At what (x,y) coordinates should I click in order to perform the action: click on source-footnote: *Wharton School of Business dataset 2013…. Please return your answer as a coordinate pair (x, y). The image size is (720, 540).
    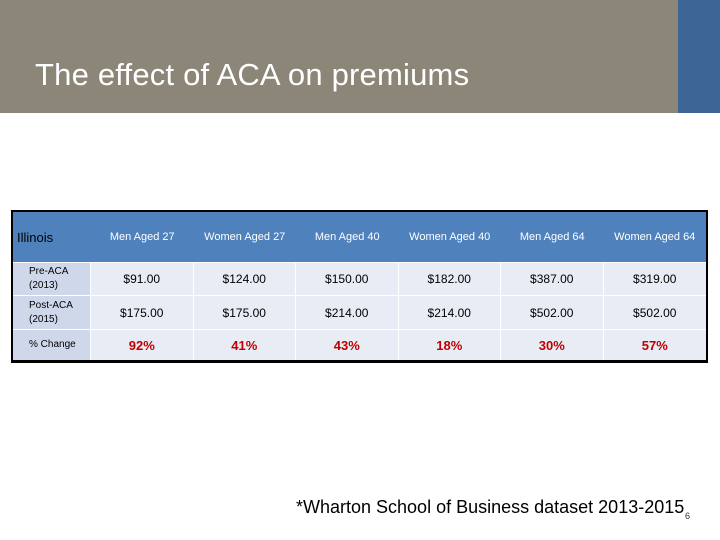
    Looking at the image, I should click on (490, 507).